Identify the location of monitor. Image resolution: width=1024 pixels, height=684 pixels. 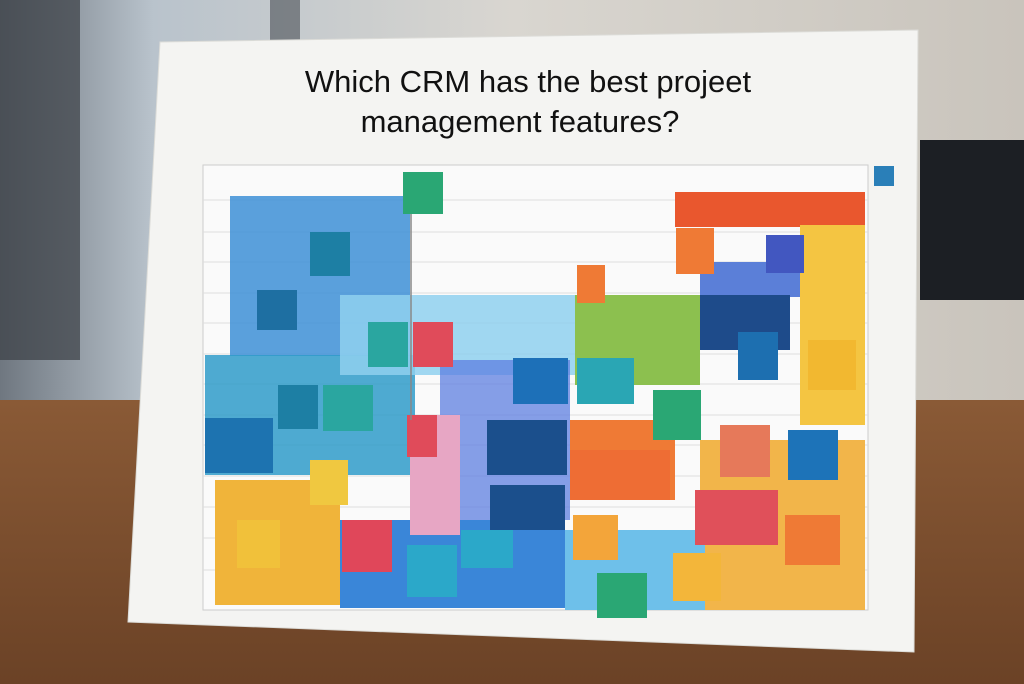
(972, 220).